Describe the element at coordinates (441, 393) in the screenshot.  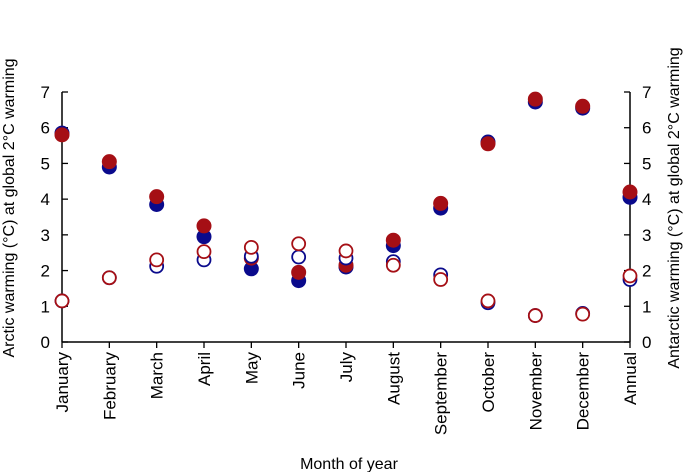
I see `x-tick-label: September` at that location.